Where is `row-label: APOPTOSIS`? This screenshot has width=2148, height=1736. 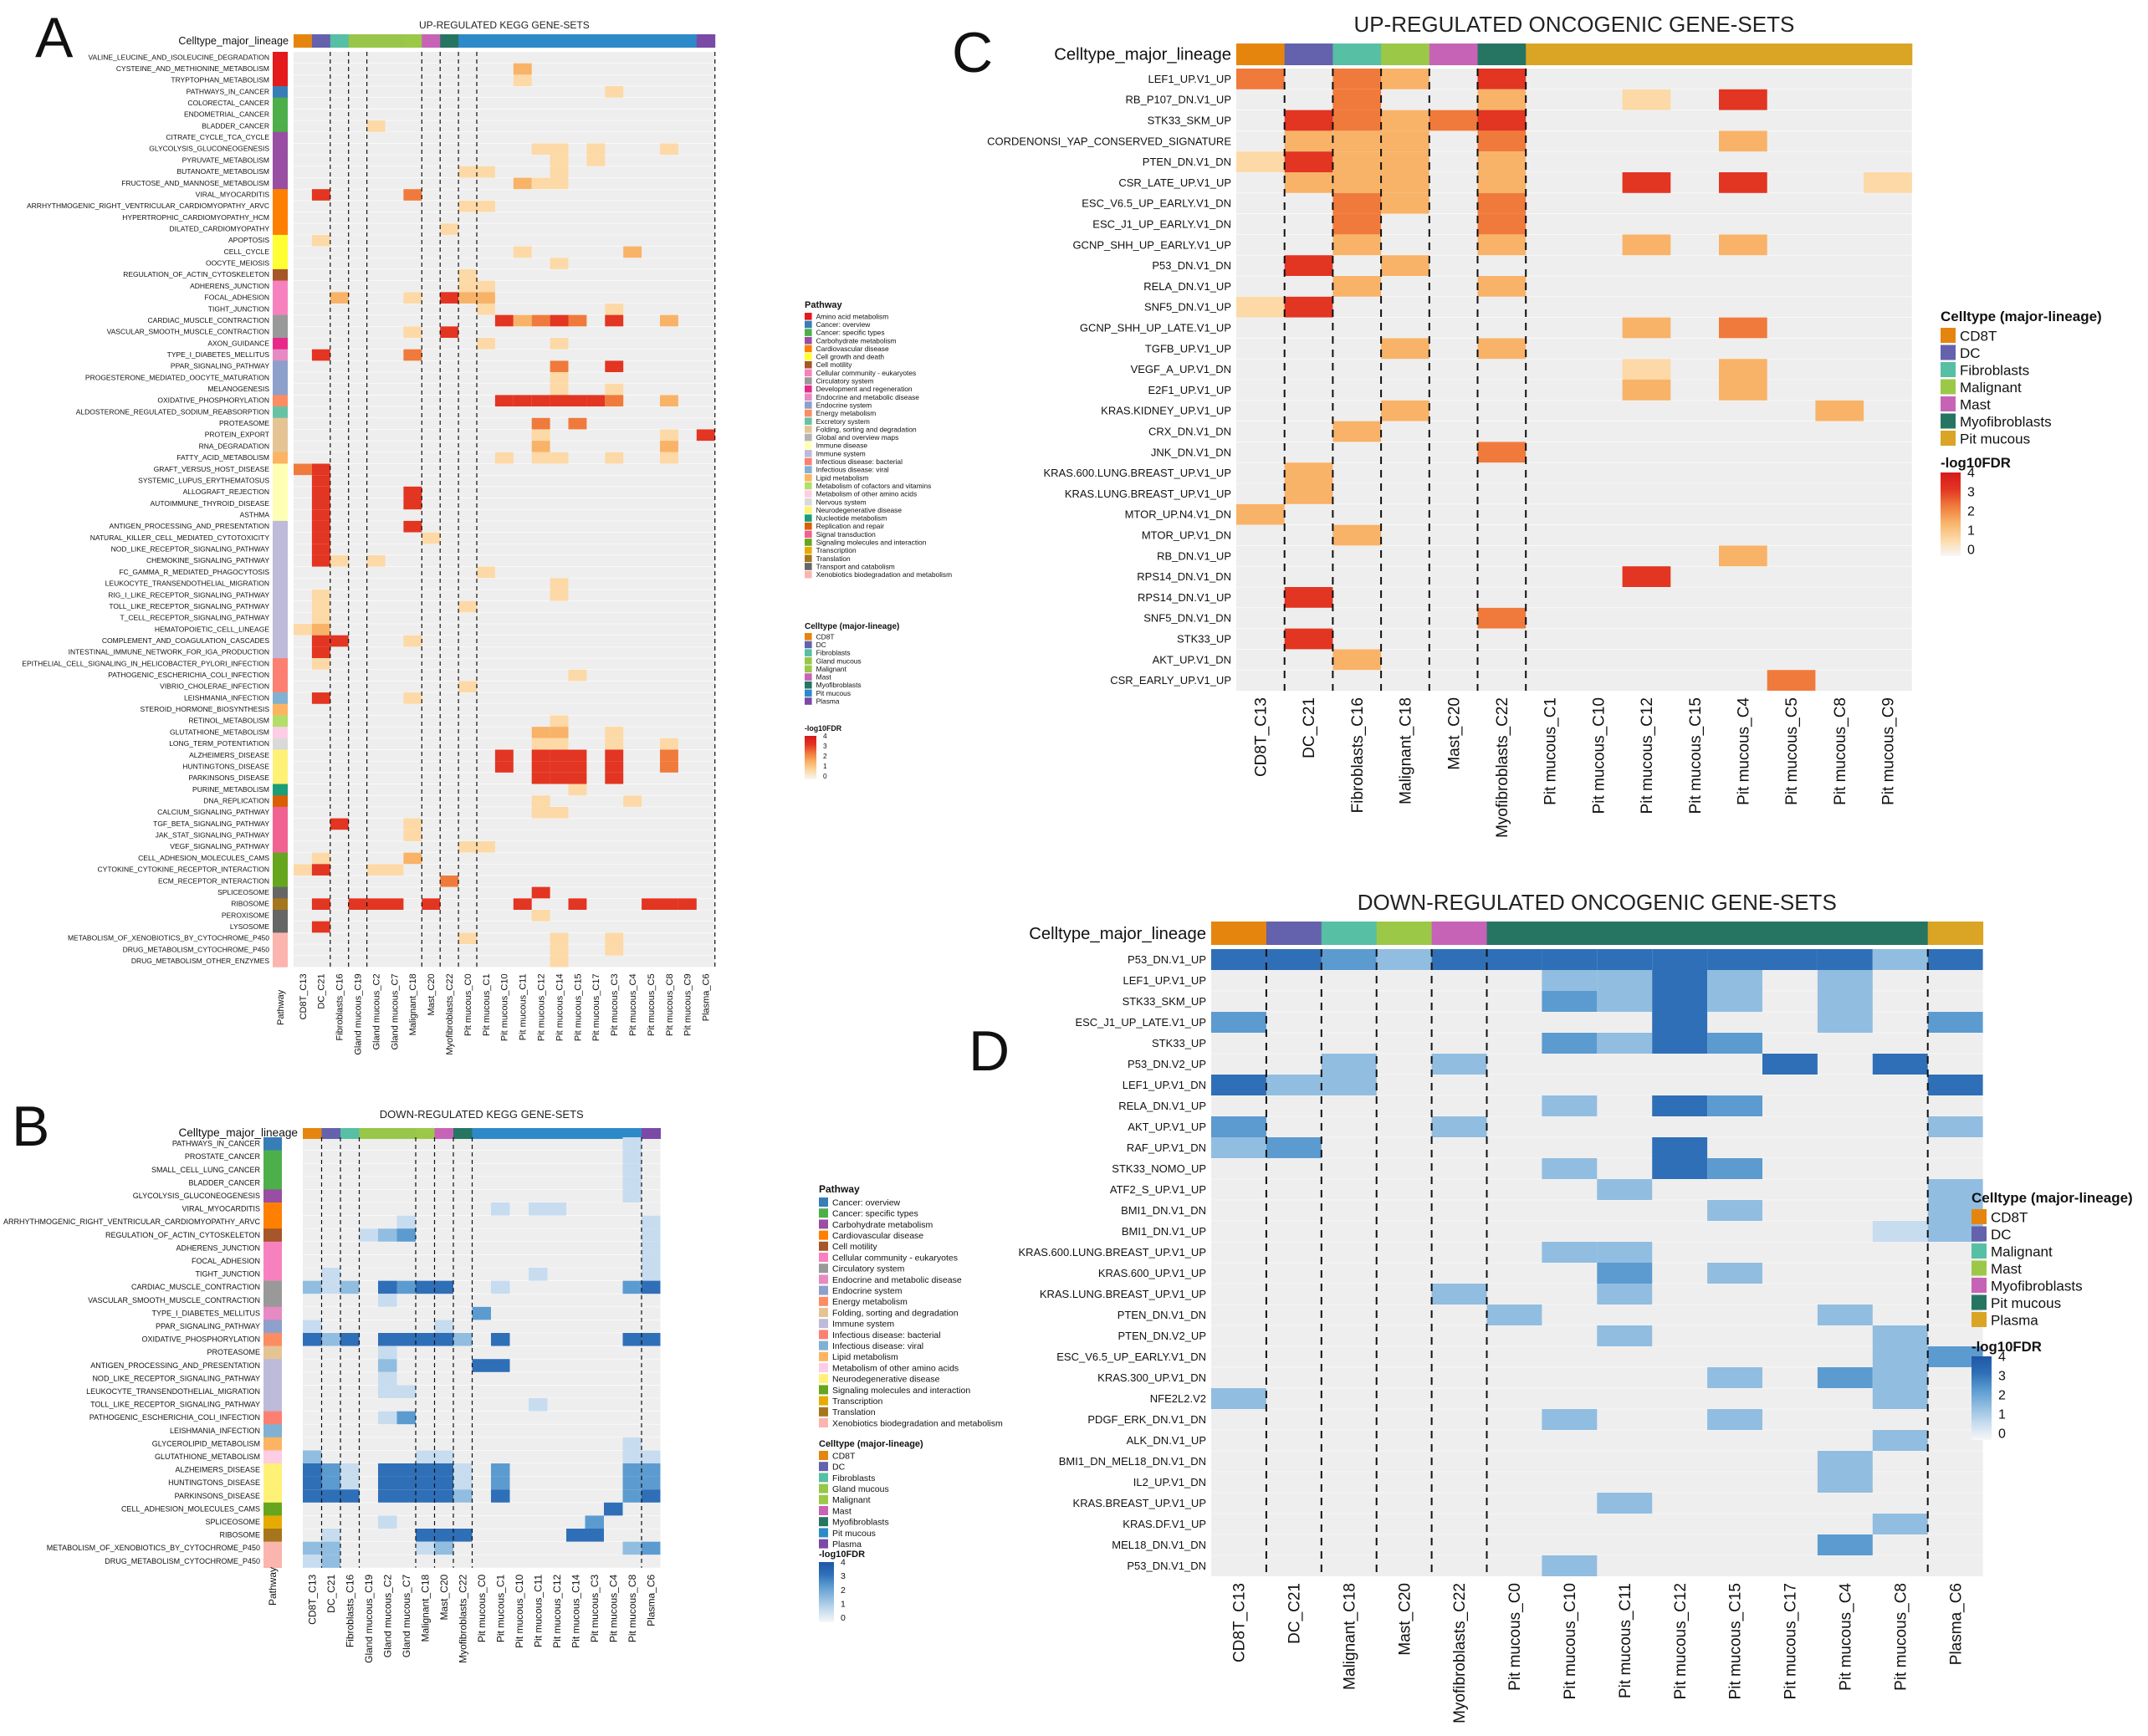
row-label: APOPTOSIS is located at coordinates (248, 240).